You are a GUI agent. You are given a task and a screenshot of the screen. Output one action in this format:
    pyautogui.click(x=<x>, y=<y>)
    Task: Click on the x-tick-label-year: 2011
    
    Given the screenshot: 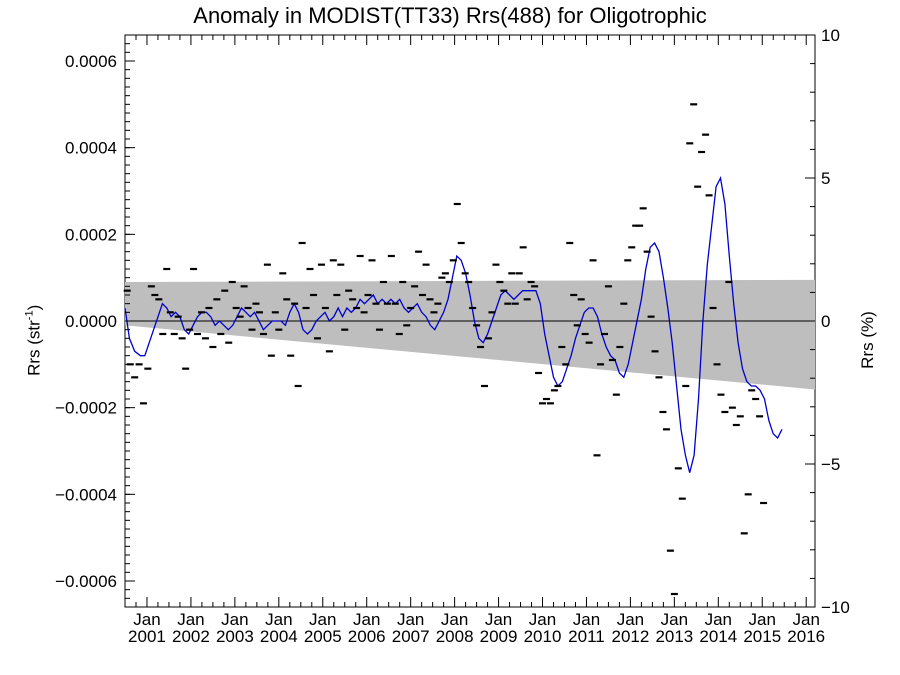 What is the action you would take?
    pyautogui.click(x=586, y=636)
    